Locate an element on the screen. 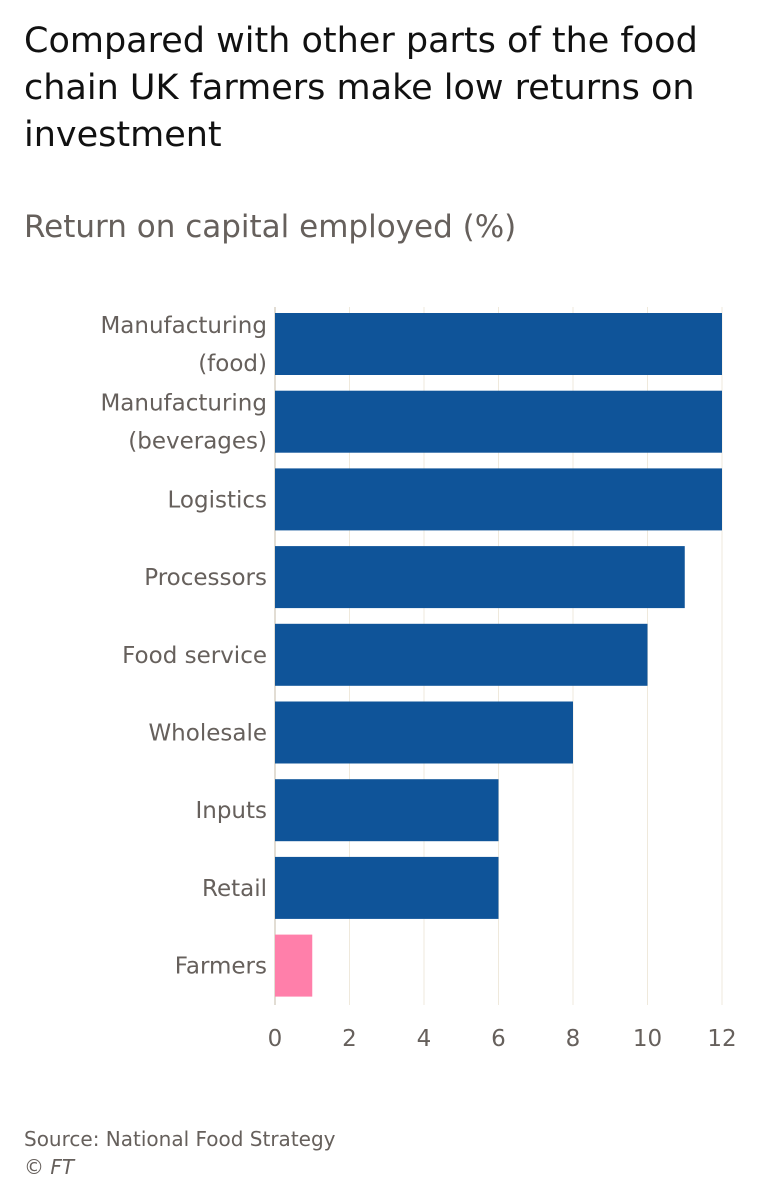 The width and height of the screenshot is (759, 1200). x-tick-label: 12 is located at coordinates (721, 1039).